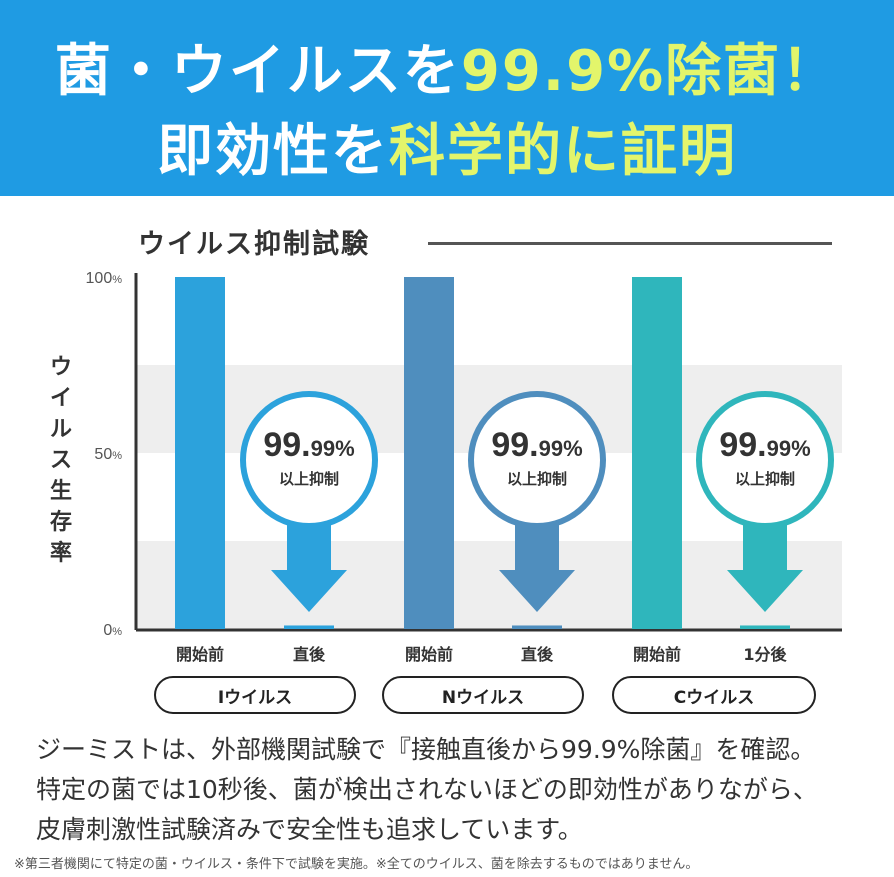 This screenshot has height=877, width=894. I want to click on group-label-n-virus: Nウイルス, so click(483, 695).